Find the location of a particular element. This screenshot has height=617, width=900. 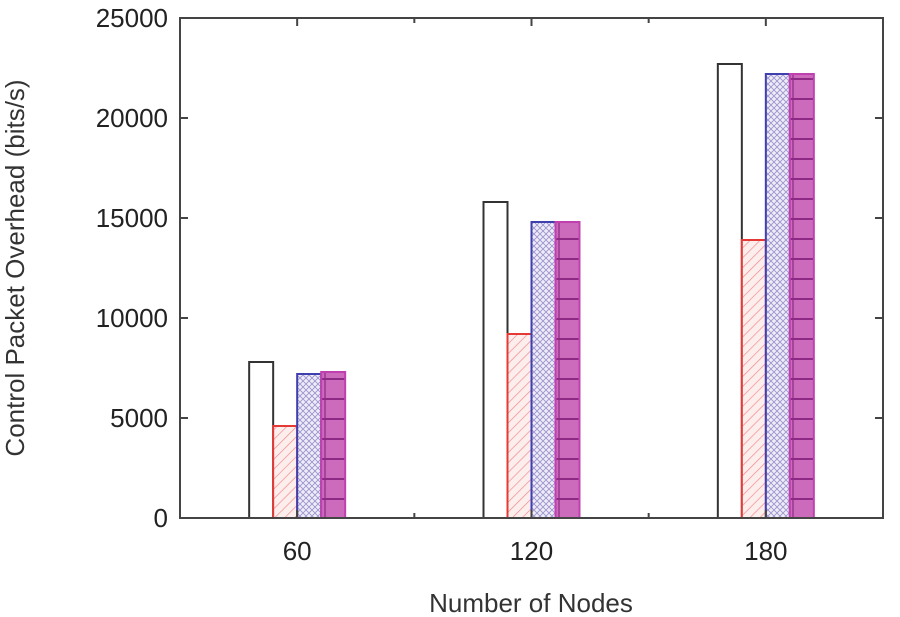

y-tick-label: 20000 is located at coordinates (132, 118).